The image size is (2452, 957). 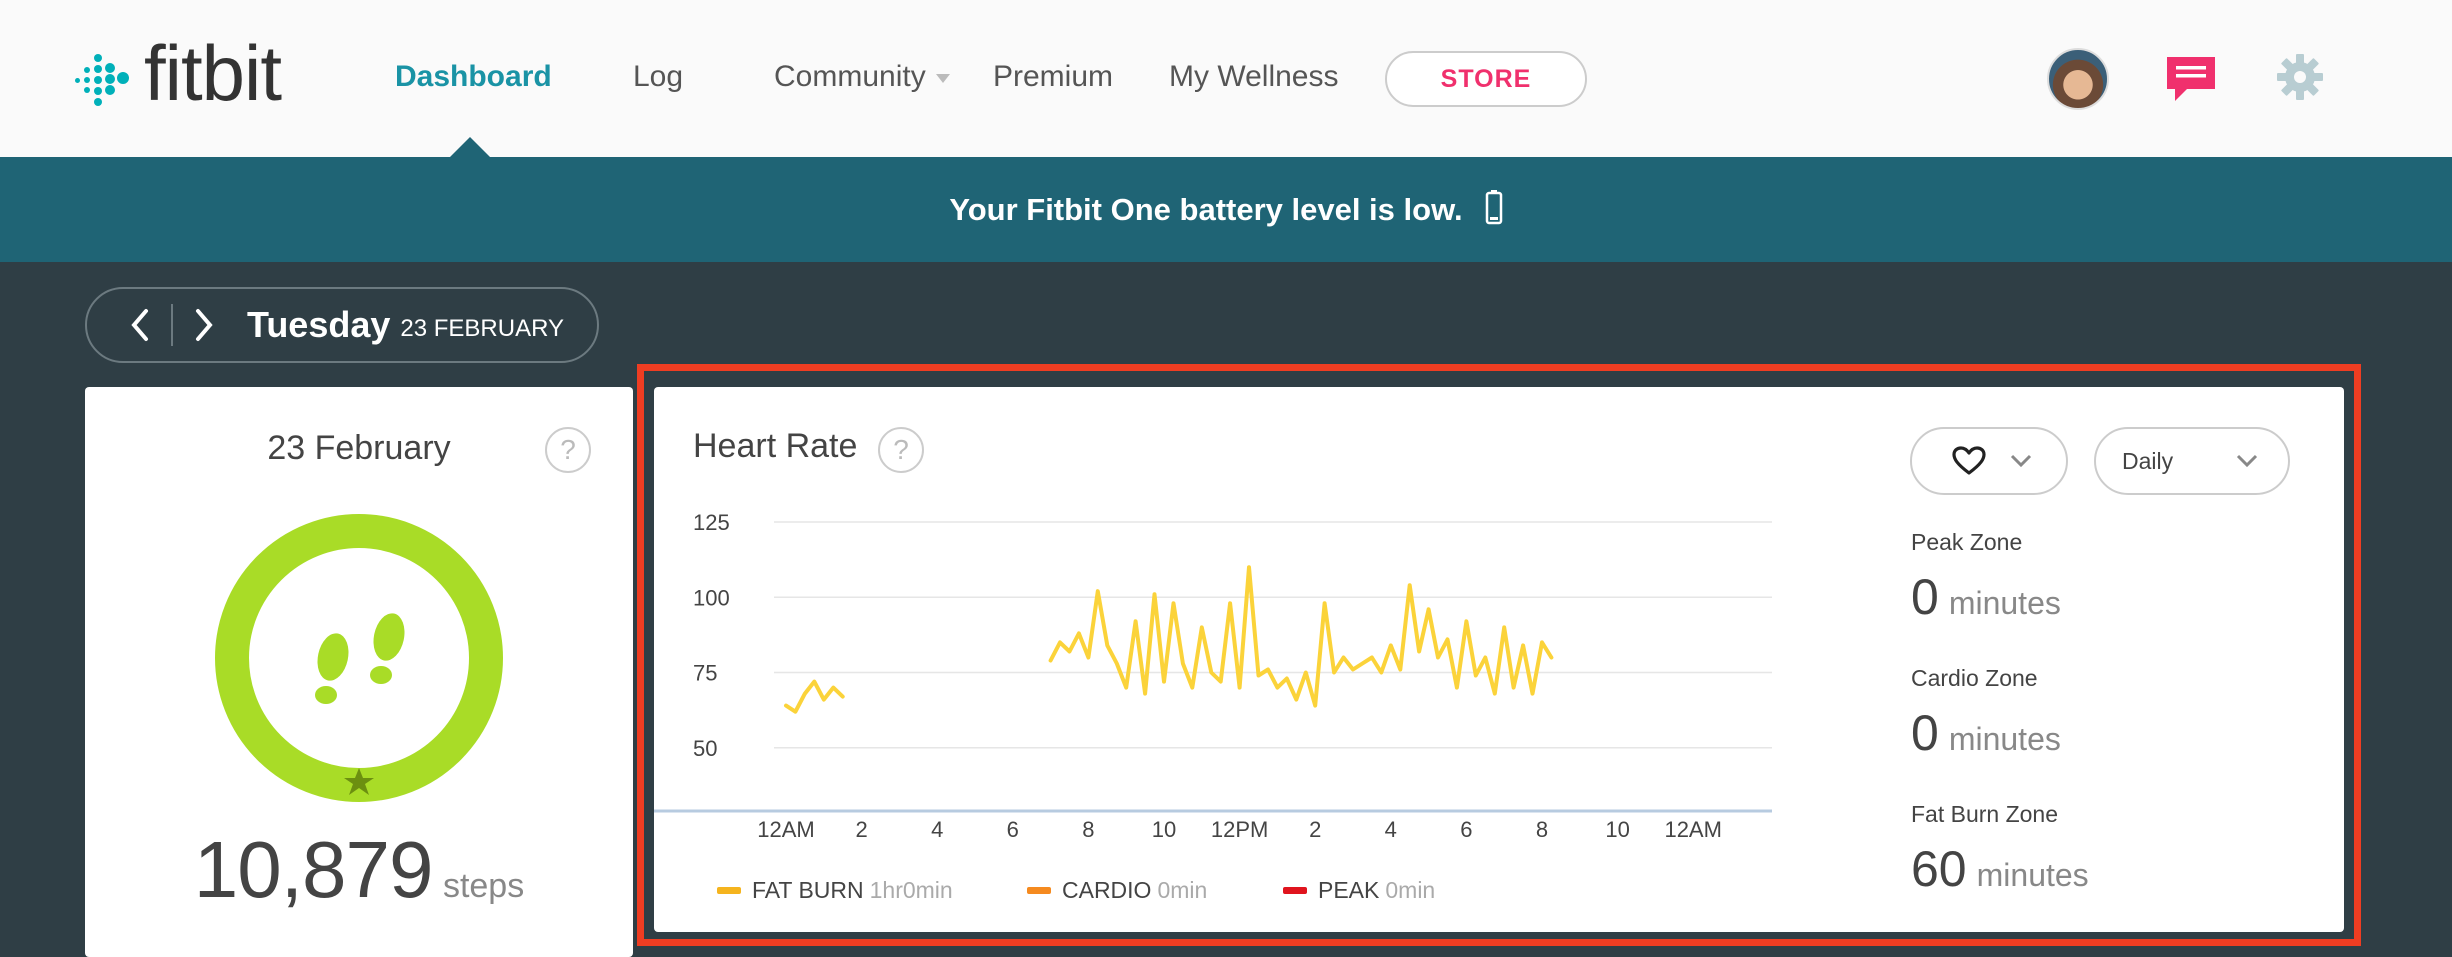 I want to click on store-button: STORE, so click(x=1486, y=79).